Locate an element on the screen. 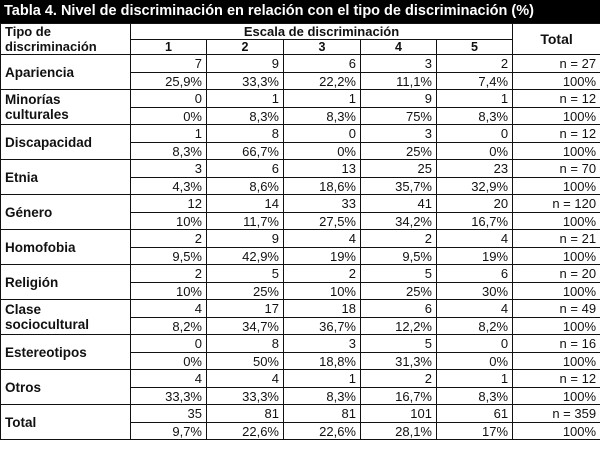  total-n-cell: n = 27 is located at coordinates (556, 63).